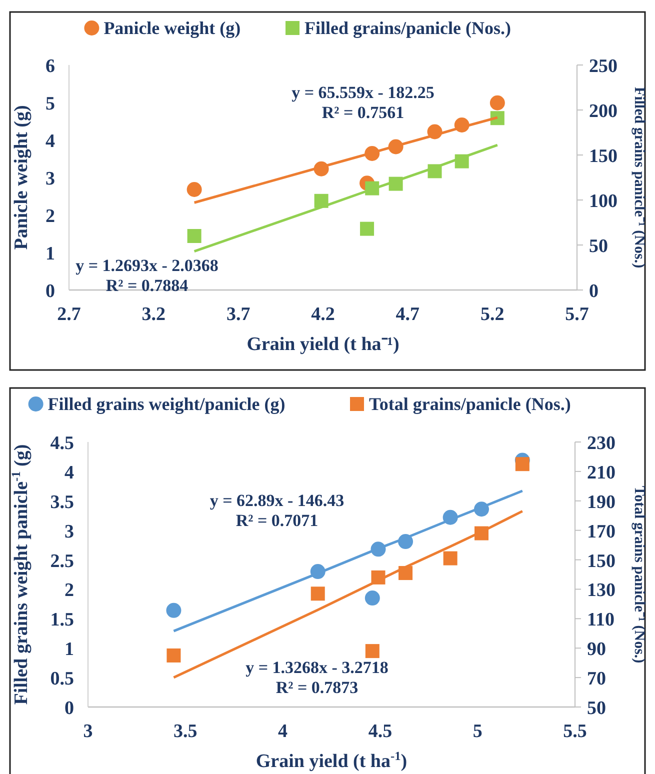 The height and width of the screenshot is (774, 655). Describe the element at coordinates (363, 92) in the screenshot. I see `annotation: y = 65.559x - 182.25` at that location.